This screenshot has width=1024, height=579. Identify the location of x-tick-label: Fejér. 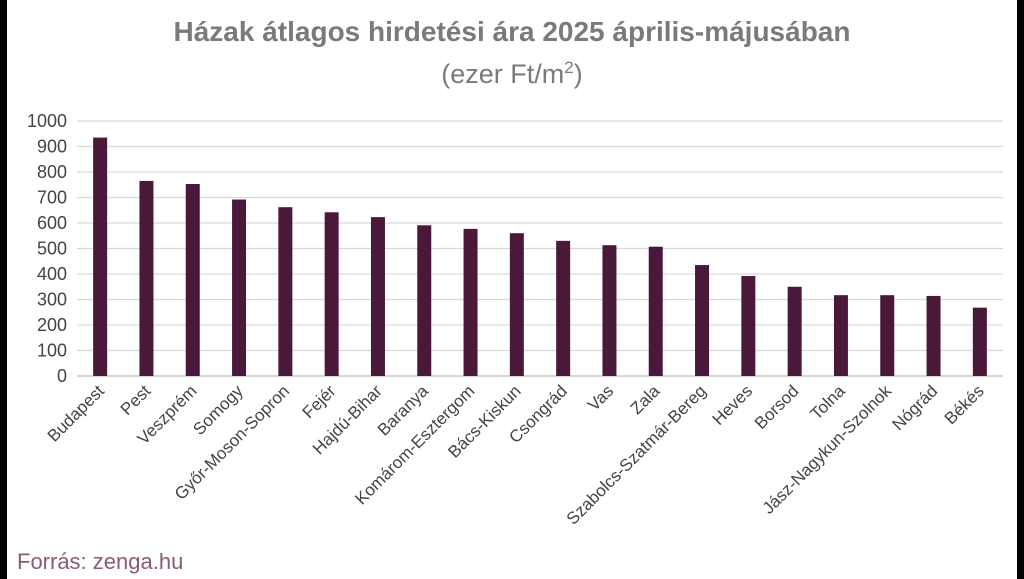
(319, 401).